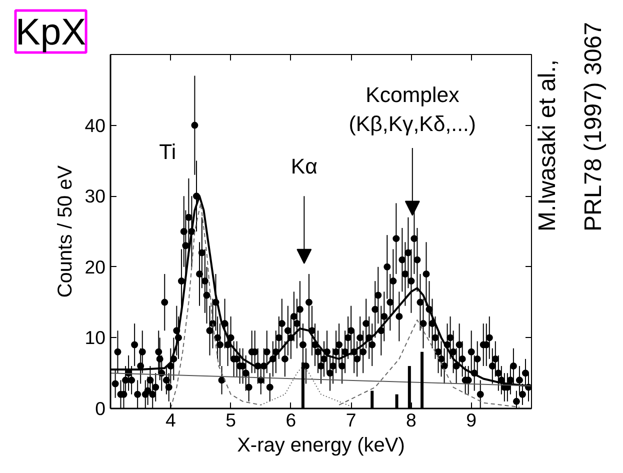  I want to click on text: PRL78 (1997) 3067, so click(593, 127).